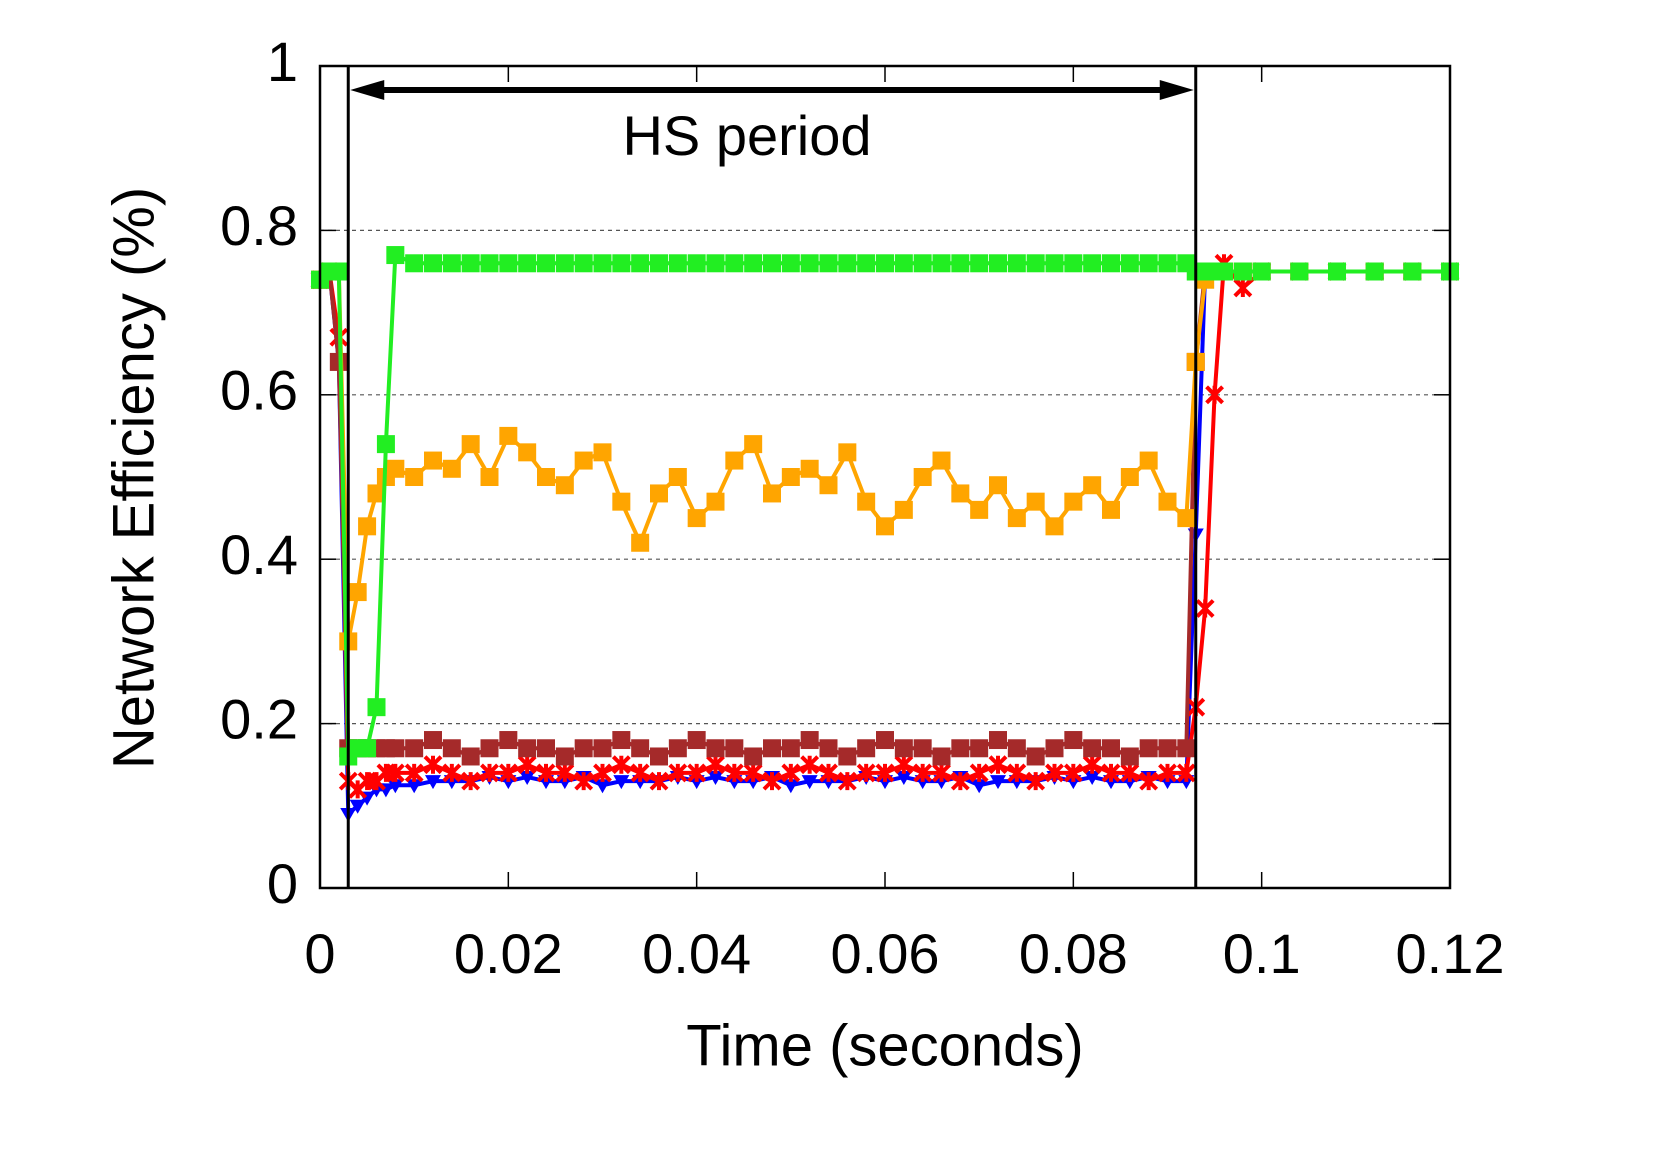  I want to click on arrow-head, so click(1176, 90).